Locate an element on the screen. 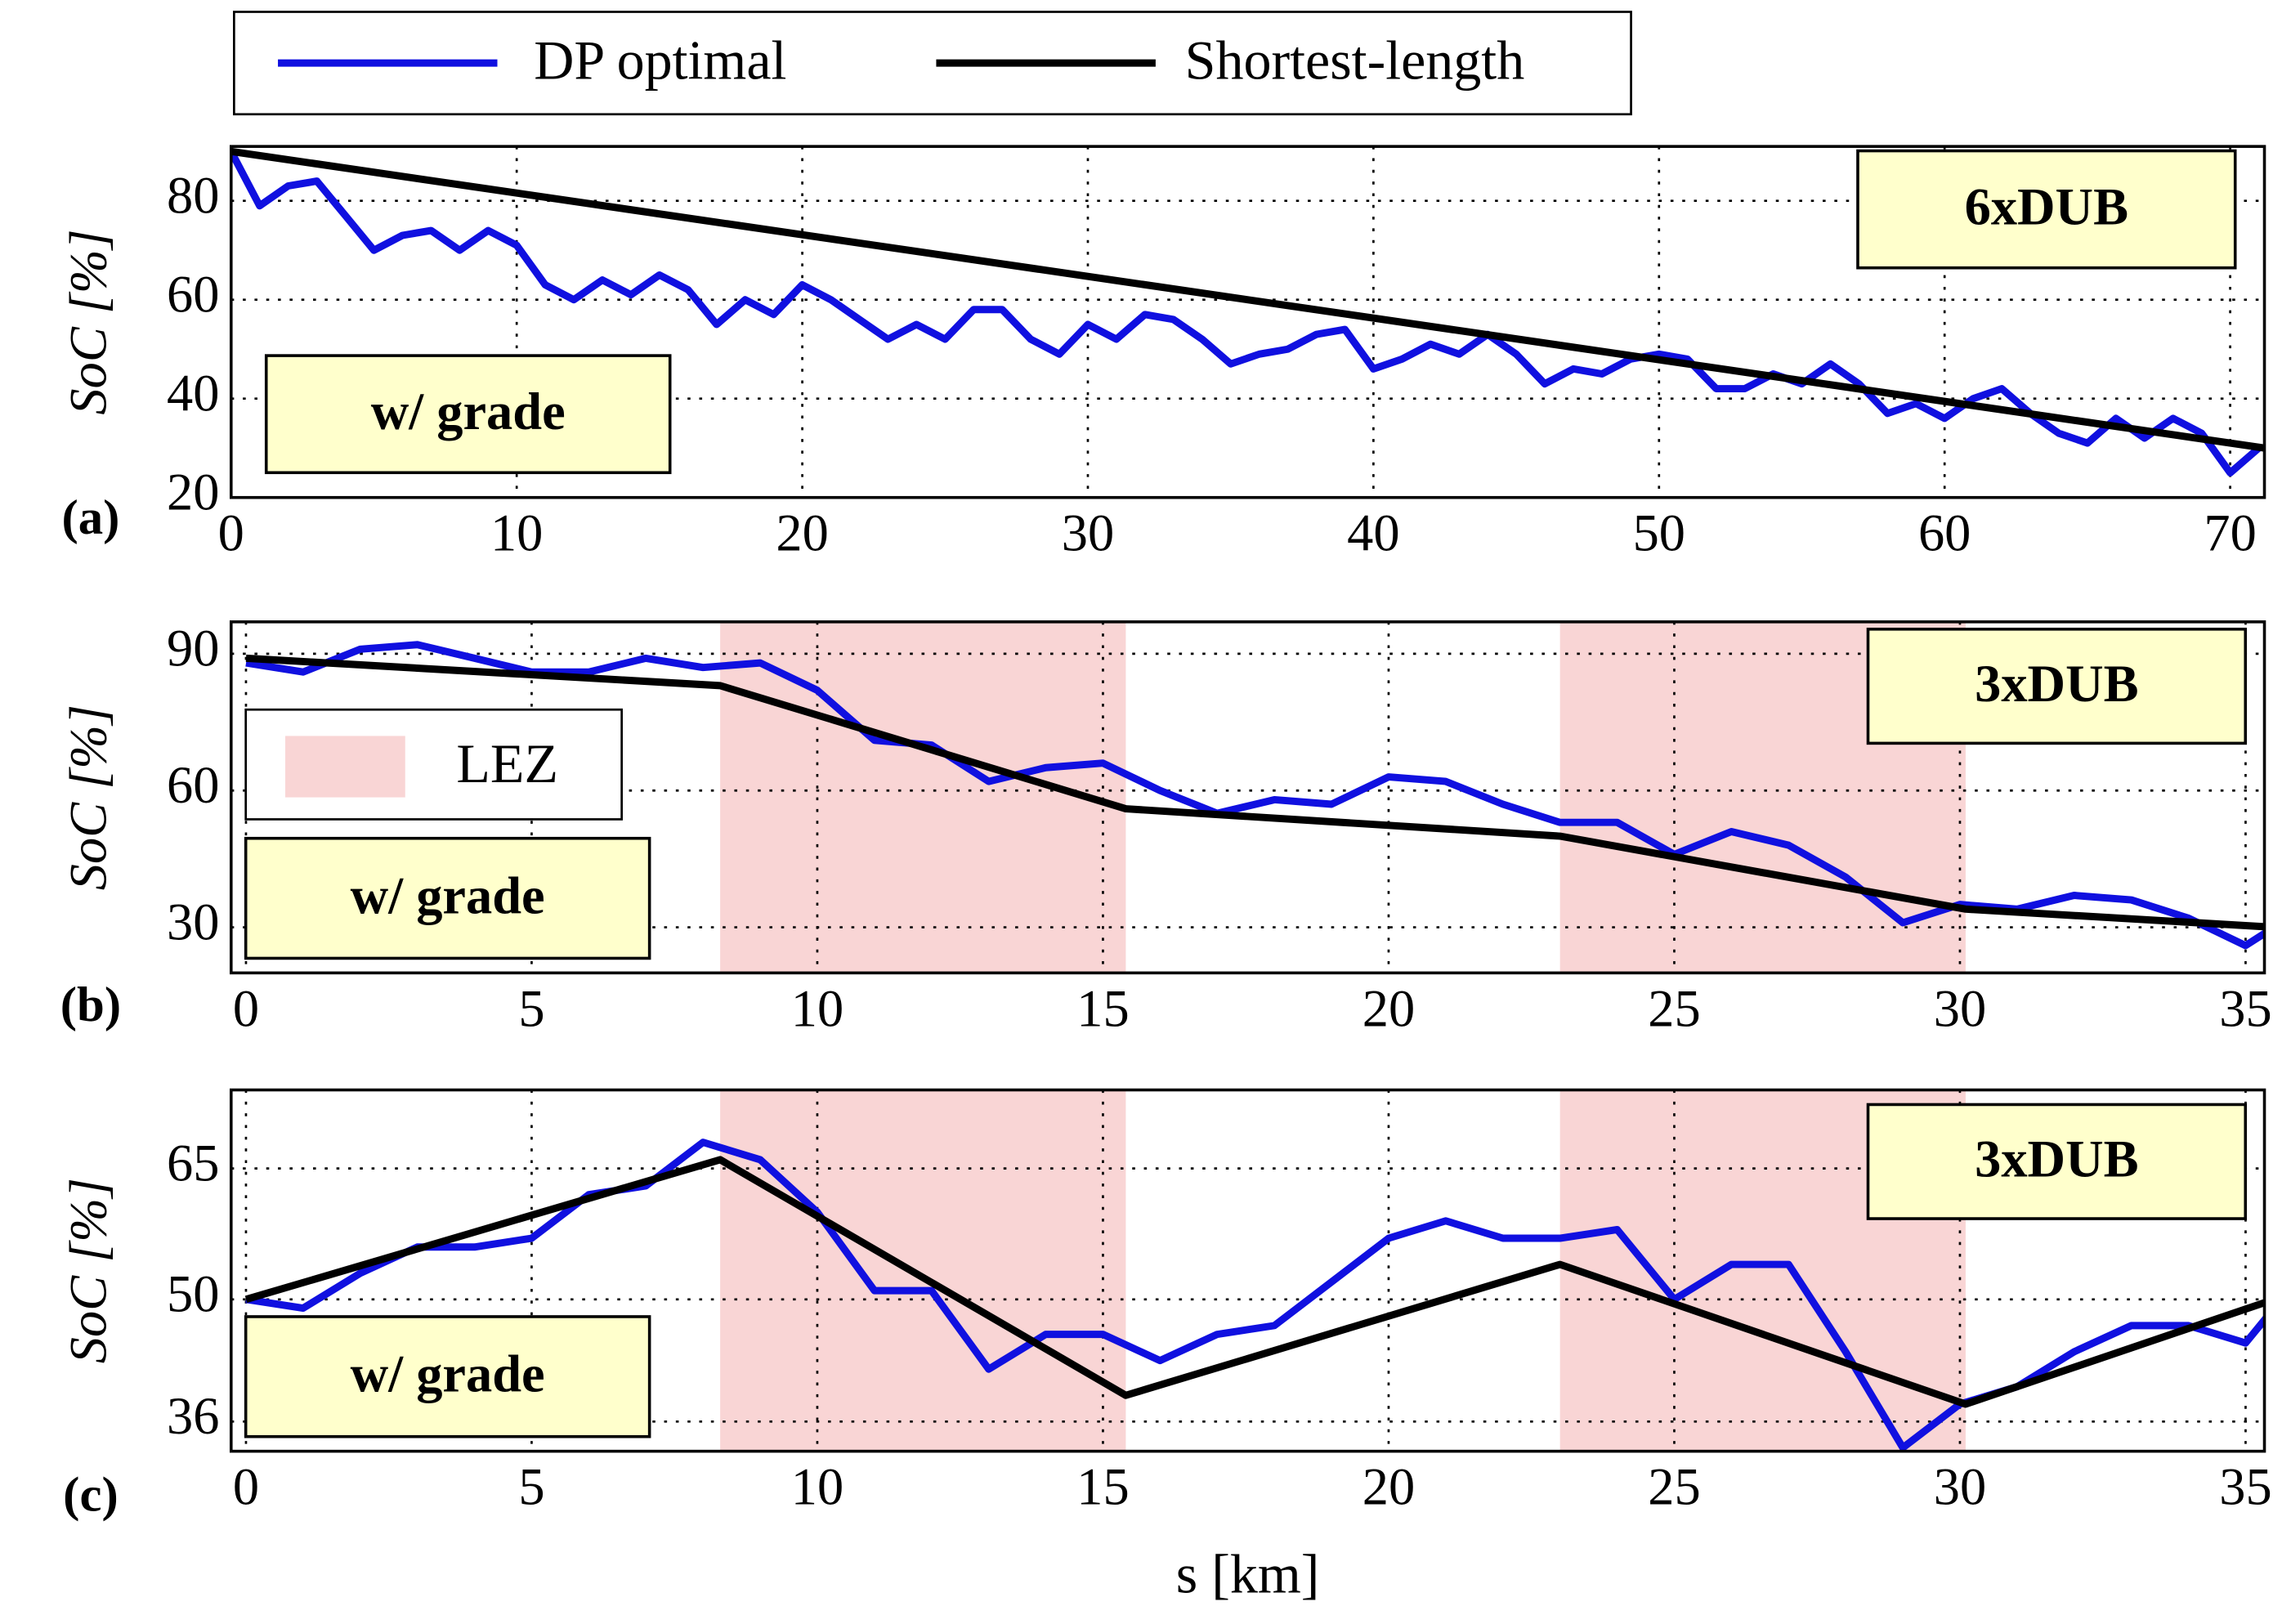 The height and width of the screenshot is (1624, 2282). panel-label: (c) is located at coordinates (91, 1495).